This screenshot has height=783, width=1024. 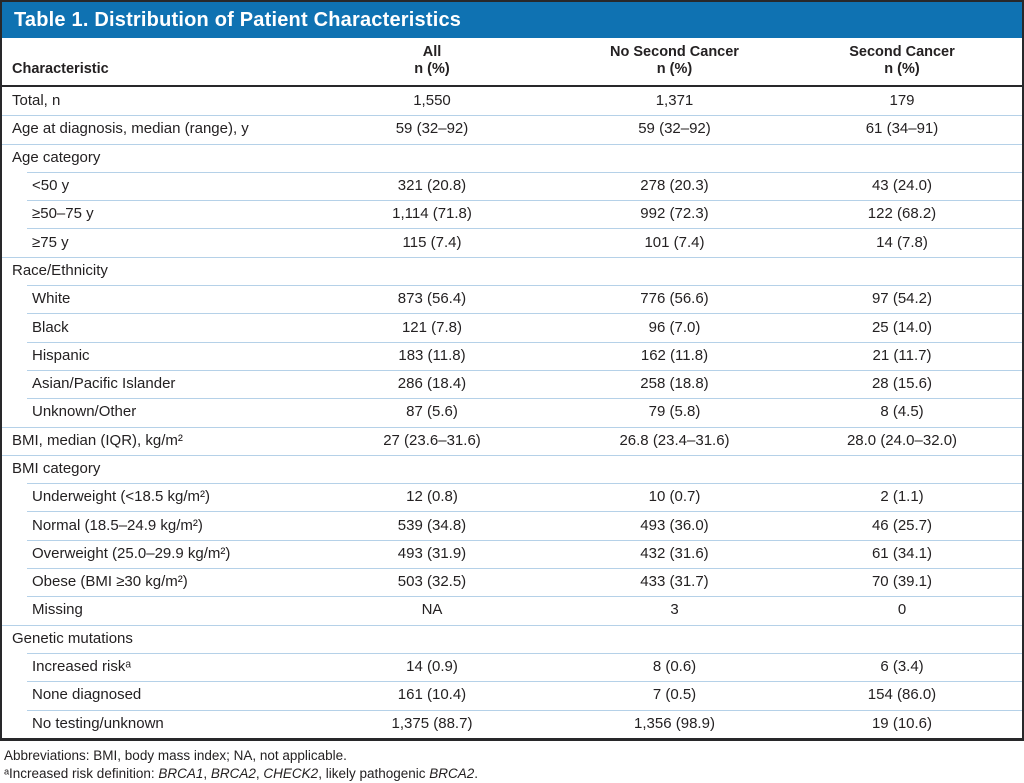 What do you see at coordinates (432, 327) in the screenshot?
I see `row-value: 121 (7.8)` at bounding box center [432, 327].